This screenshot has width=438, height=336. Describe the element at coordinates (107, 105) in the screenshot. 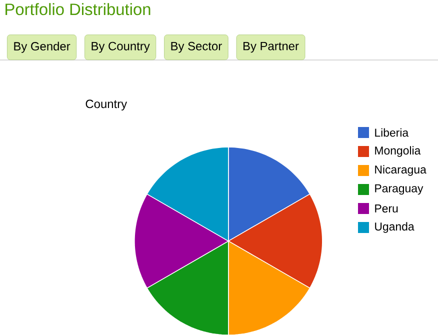

I see `chart-subtitle: Country` at that location.